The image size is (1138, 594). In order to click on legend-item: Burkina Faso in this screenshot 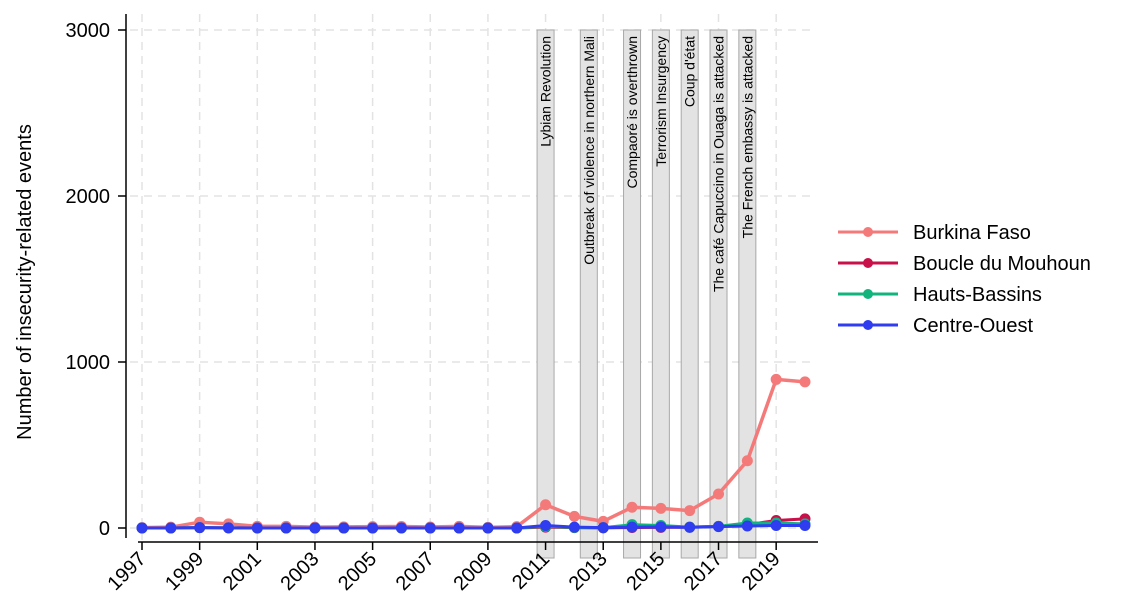, I will do `click(934, 233)`.